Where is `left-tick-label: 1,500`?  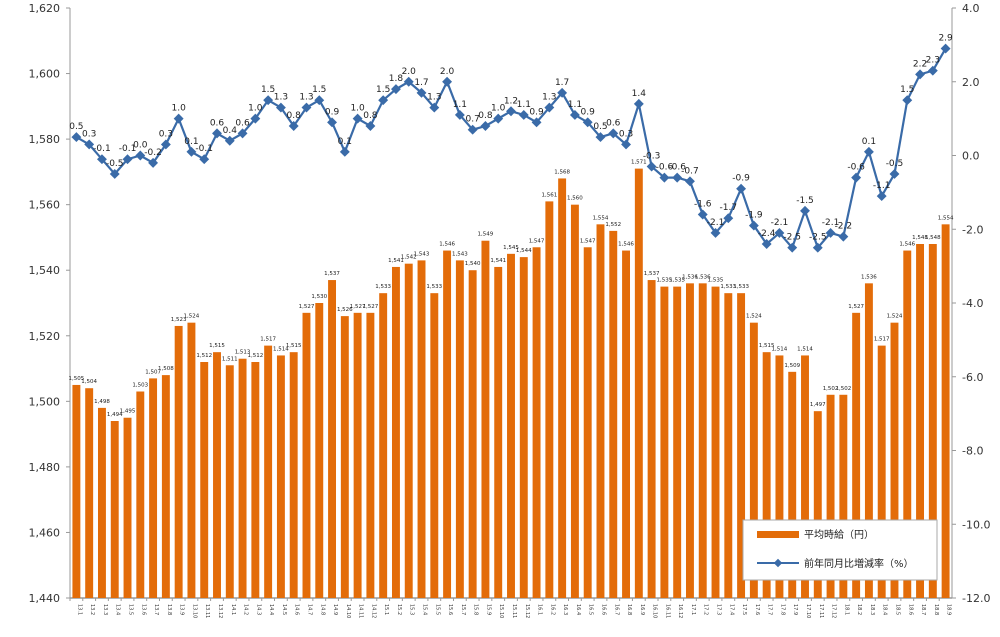
left-tick-label: 1,500 is located at coordinates (45, 401).